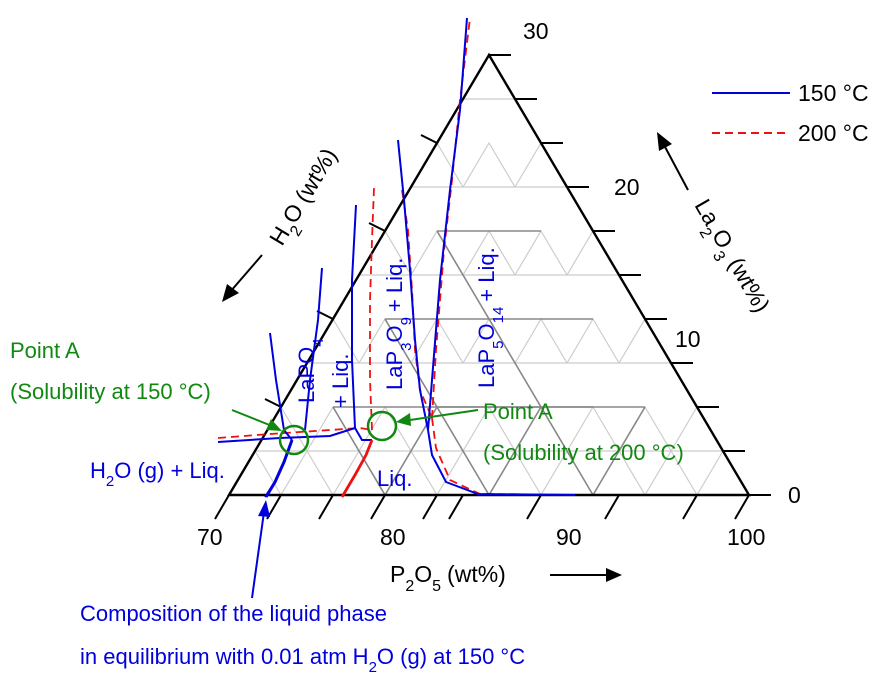 The width and height of the screenshot is (889, 682). What do you see at coordinates (260, 549) in the screenshot?
I see `annotation-arrow` at bounding box center [260, 549].